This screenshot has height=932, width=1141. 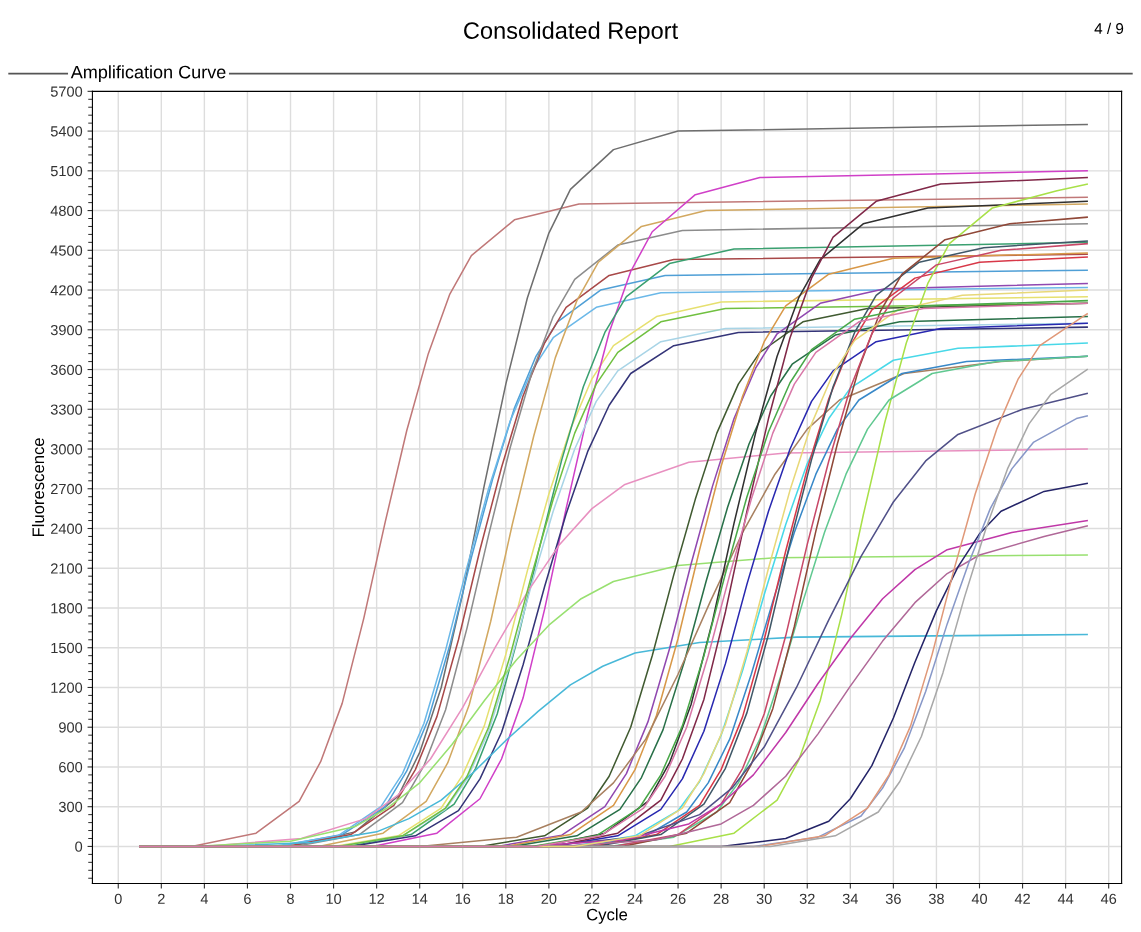 I want to click on x-tick-label: 38, so click(x=936, y=898).